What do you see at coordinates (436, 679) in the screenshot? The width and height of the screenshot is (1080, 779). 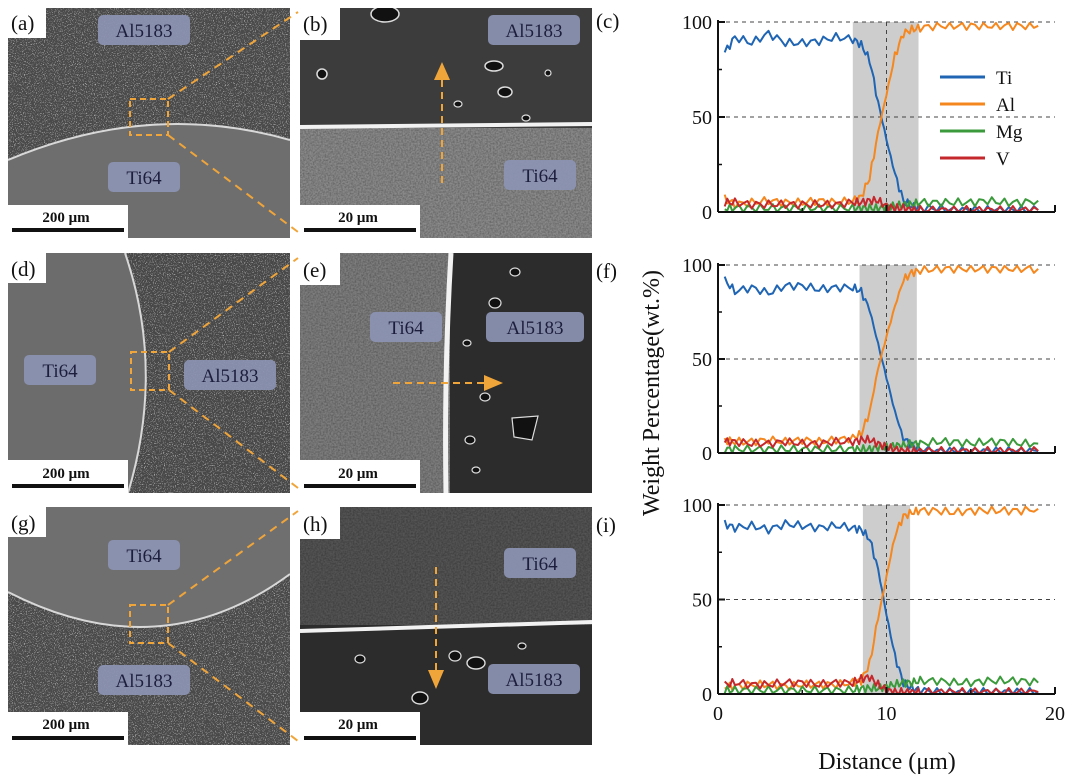 I see `arrow-head` at bounding box center [436, 679].